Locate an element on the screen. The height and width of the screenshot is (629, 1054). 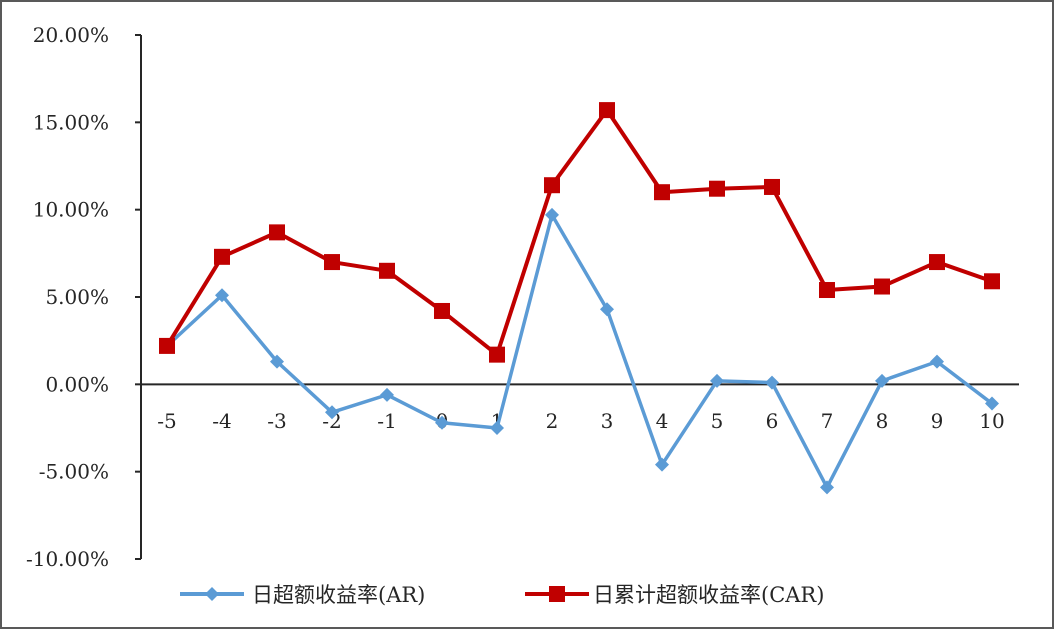
legend-item-car: 日累计超额收益率(CAR) is located at coordinates (674, 595).